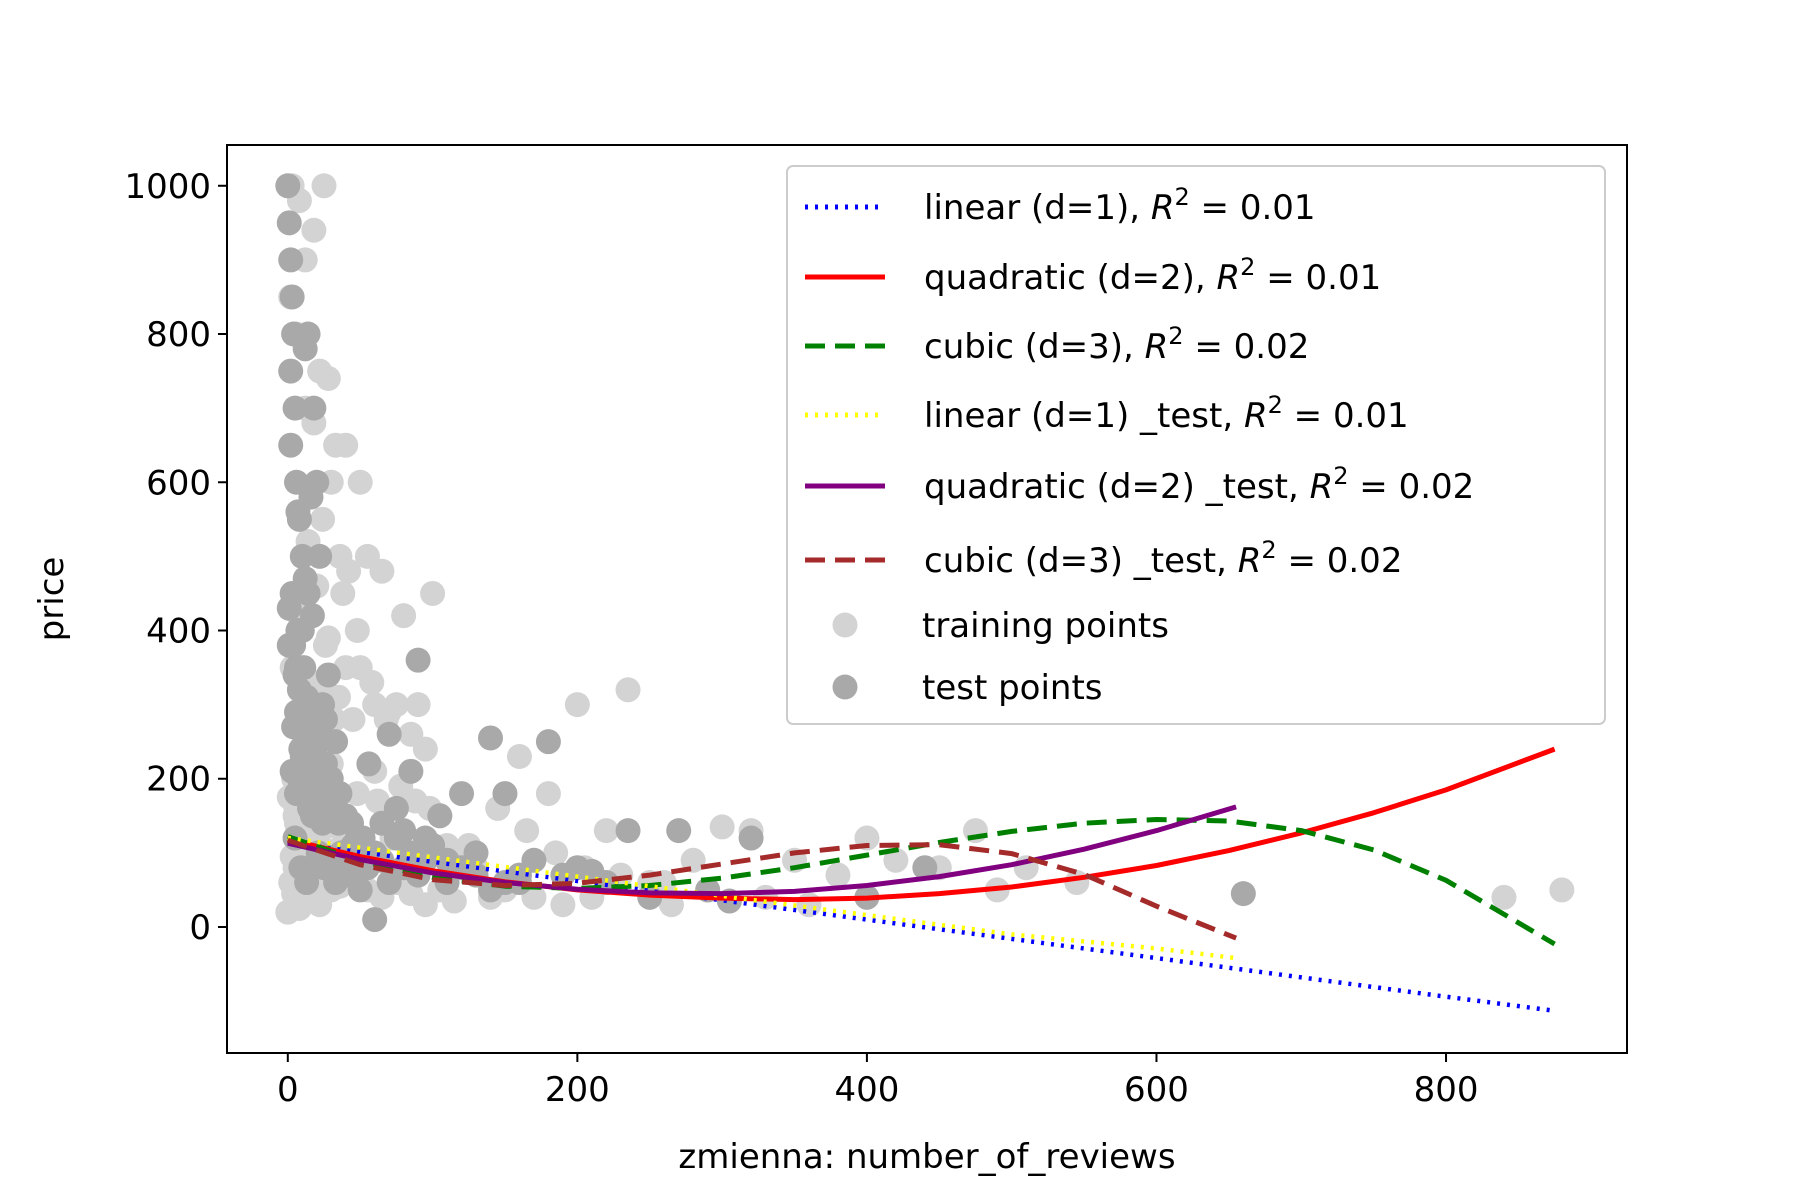  I want to click on y-tick-label: 400, so click(178, 632).